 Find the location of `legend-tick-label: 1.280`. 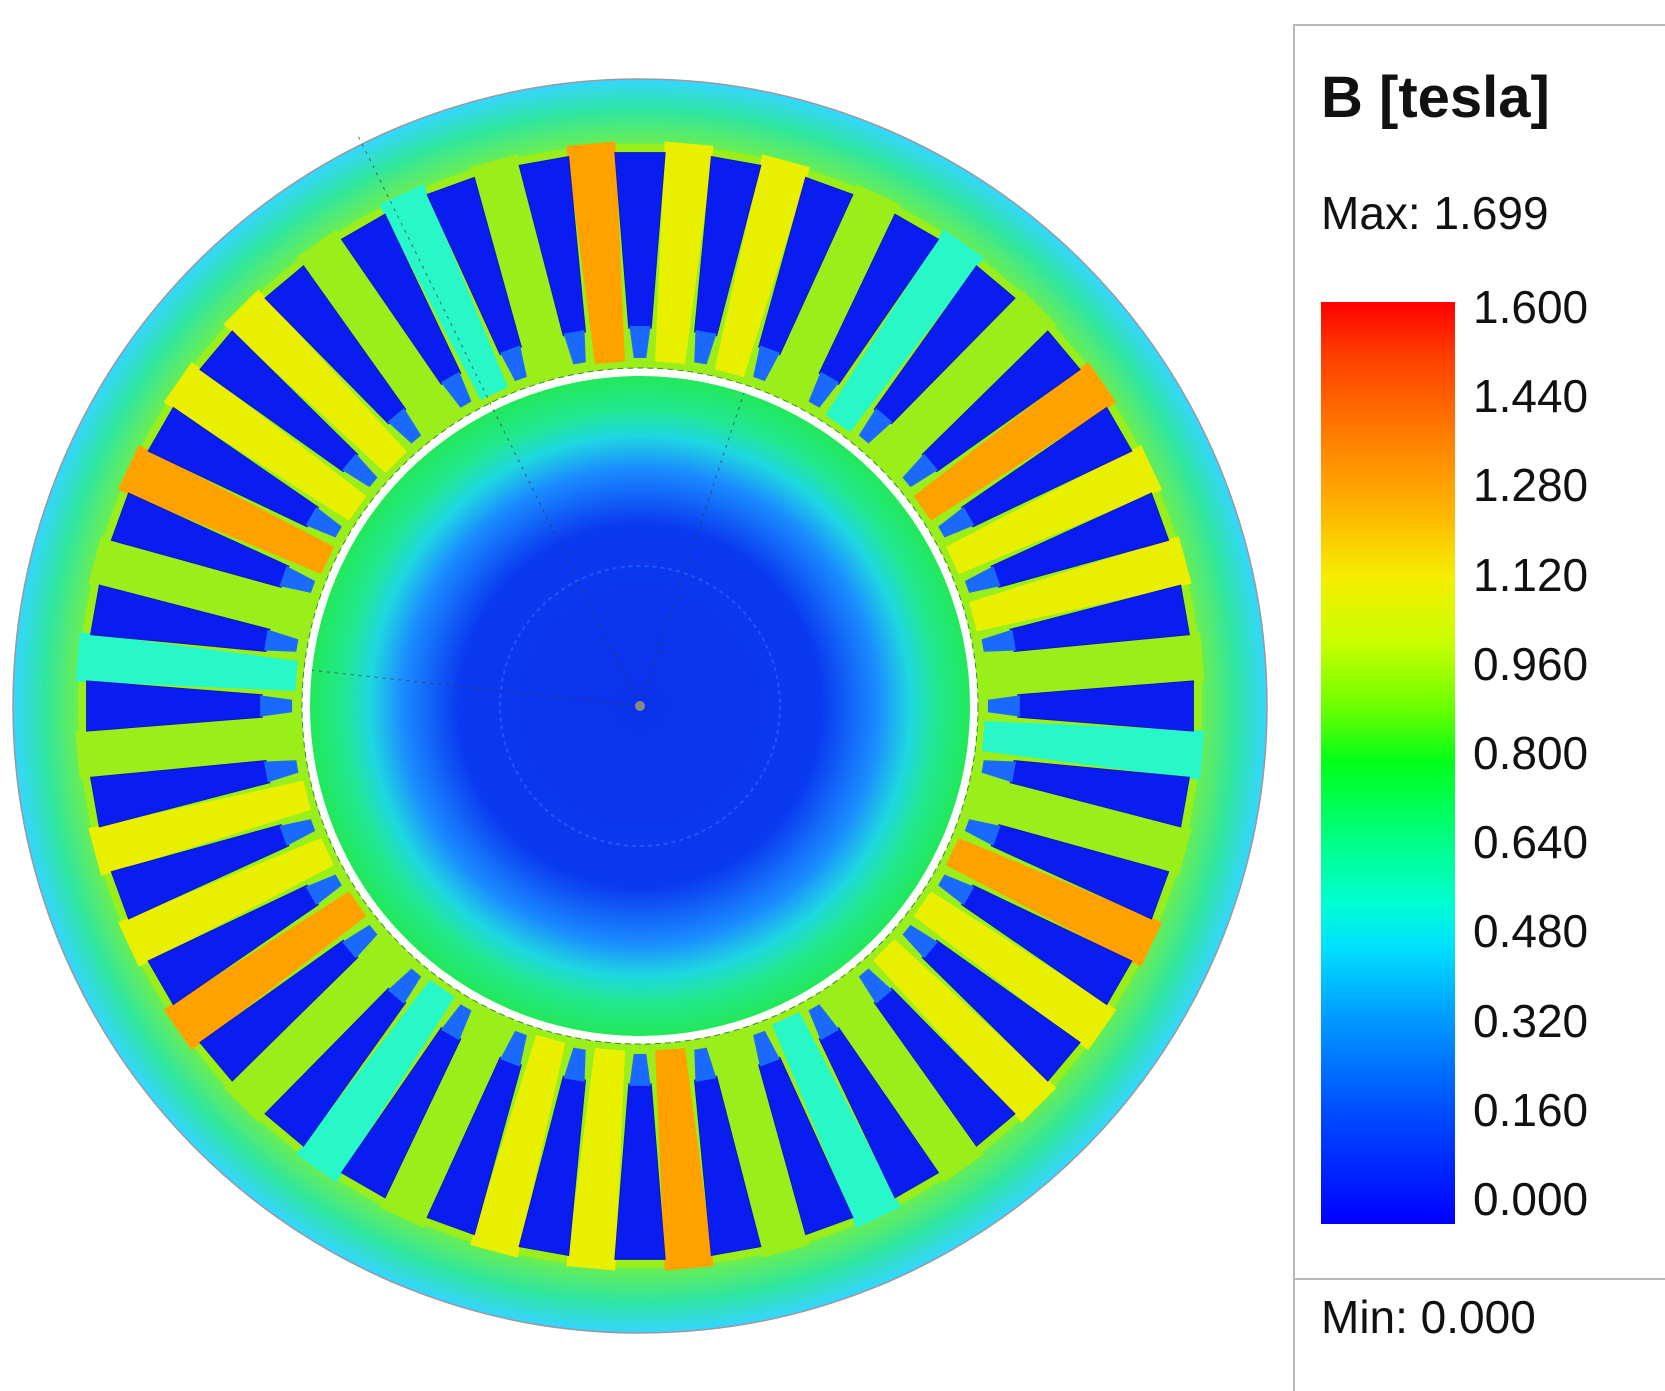

legend-tick-label: 1.280 is located at coordinates (1531, 485).